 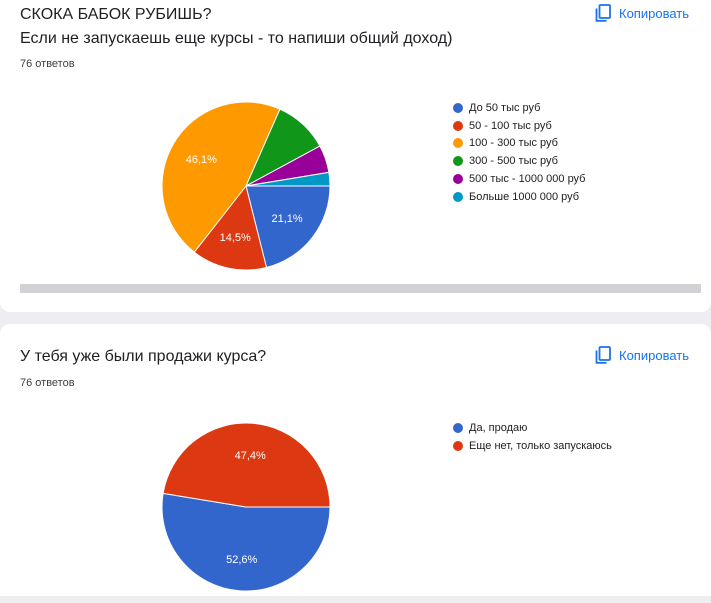 What do you see at coordinates (524, 196) in the screenshot?
I see `legend-label: Больше 1000 000 руб` at bounding box center [524, 196].